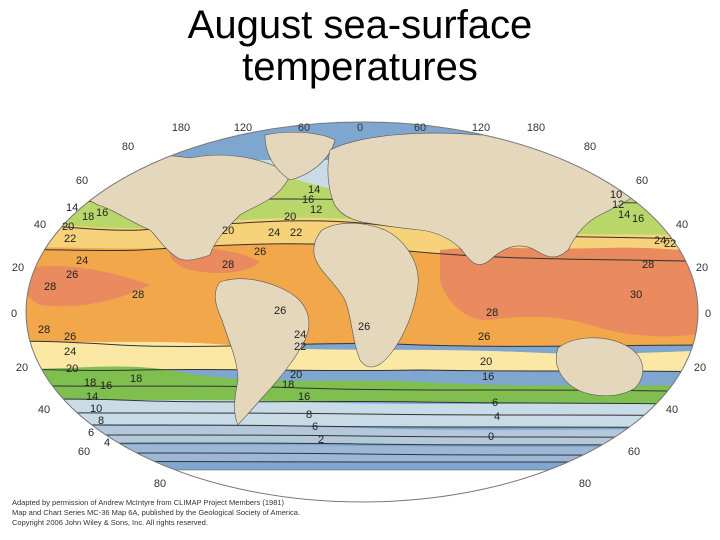 This screenshot has height=540, width=720. What do you see at coordinates (160, 484) in the screenshot?
I see `lat-label-80s-left: 80` at bounding box center [160, 484].